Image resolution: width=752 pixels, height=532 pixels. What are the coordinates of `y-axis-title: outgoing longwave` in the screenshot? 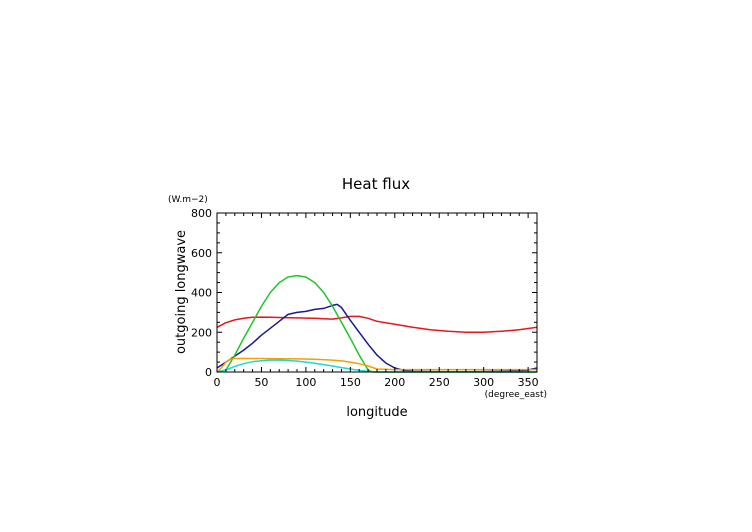 It's located at (181, 292).